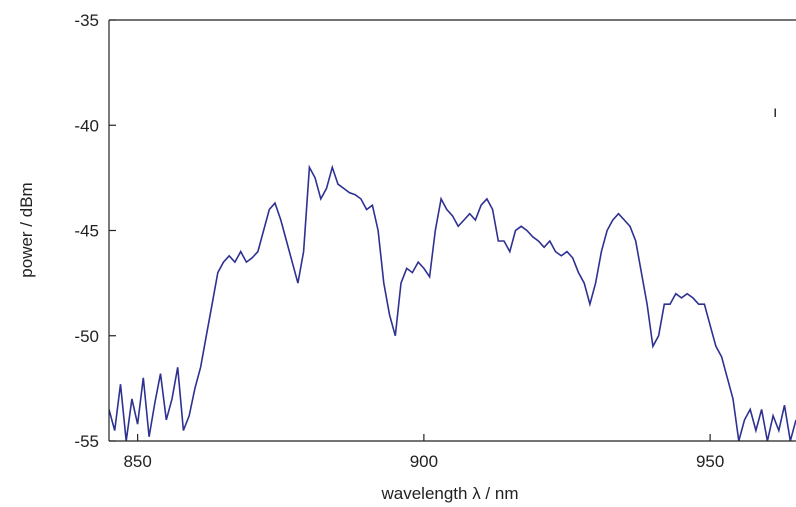  I want to click on y-tick-label: -35, so click(86, 20).